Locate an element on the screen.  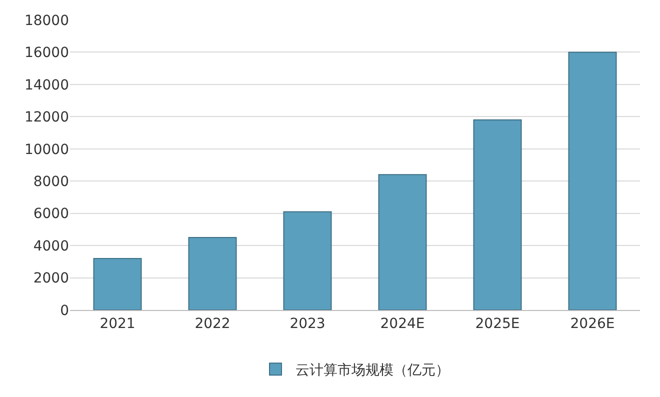
y-tick-label: 4000 is located at coordinates (51, 246).